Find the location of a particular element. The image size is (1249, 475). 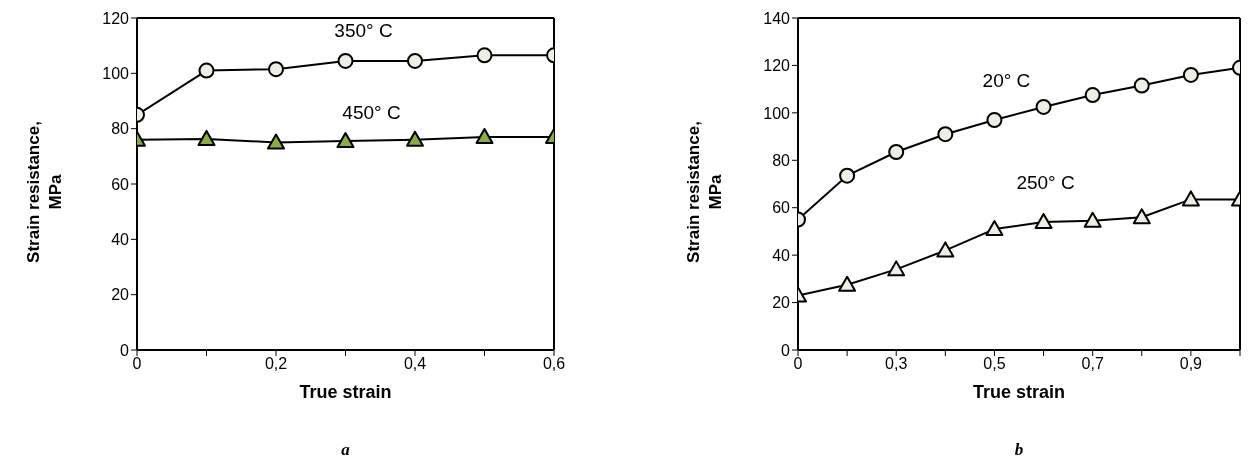

series-label: 350° C is located at coordinates (363, 30).